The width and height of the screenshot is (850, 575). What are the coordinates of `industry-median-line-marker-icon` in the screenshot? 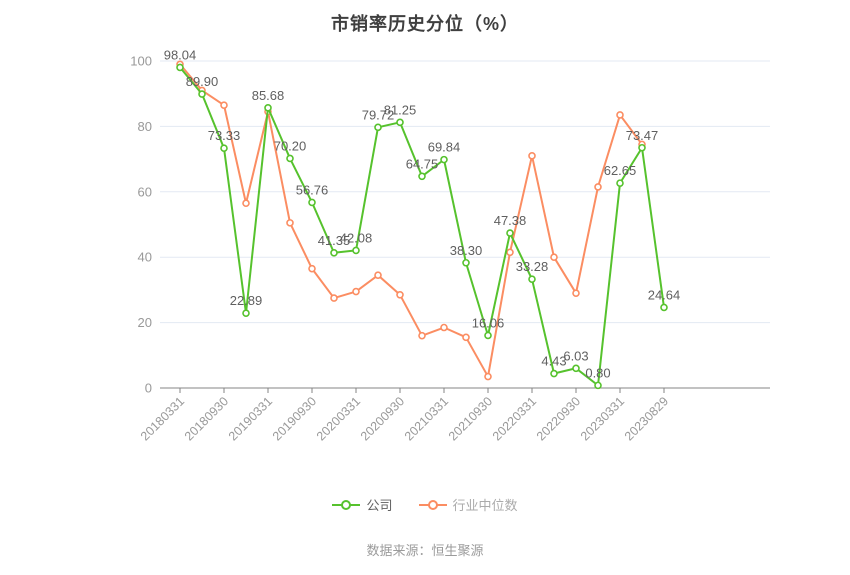 It's located at (432, 504).